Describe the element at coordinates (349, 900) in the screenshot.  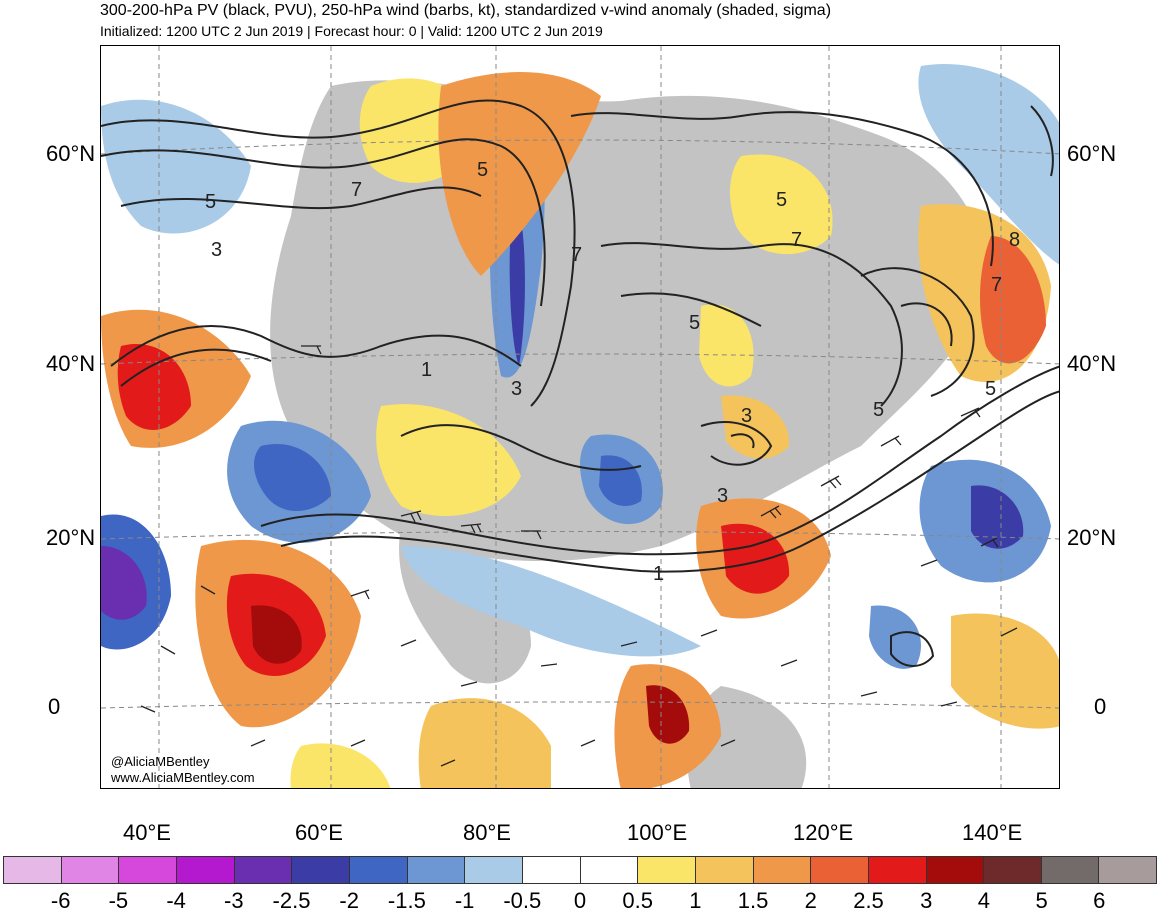
I see `colorbar-tick-label: -2` at that location.